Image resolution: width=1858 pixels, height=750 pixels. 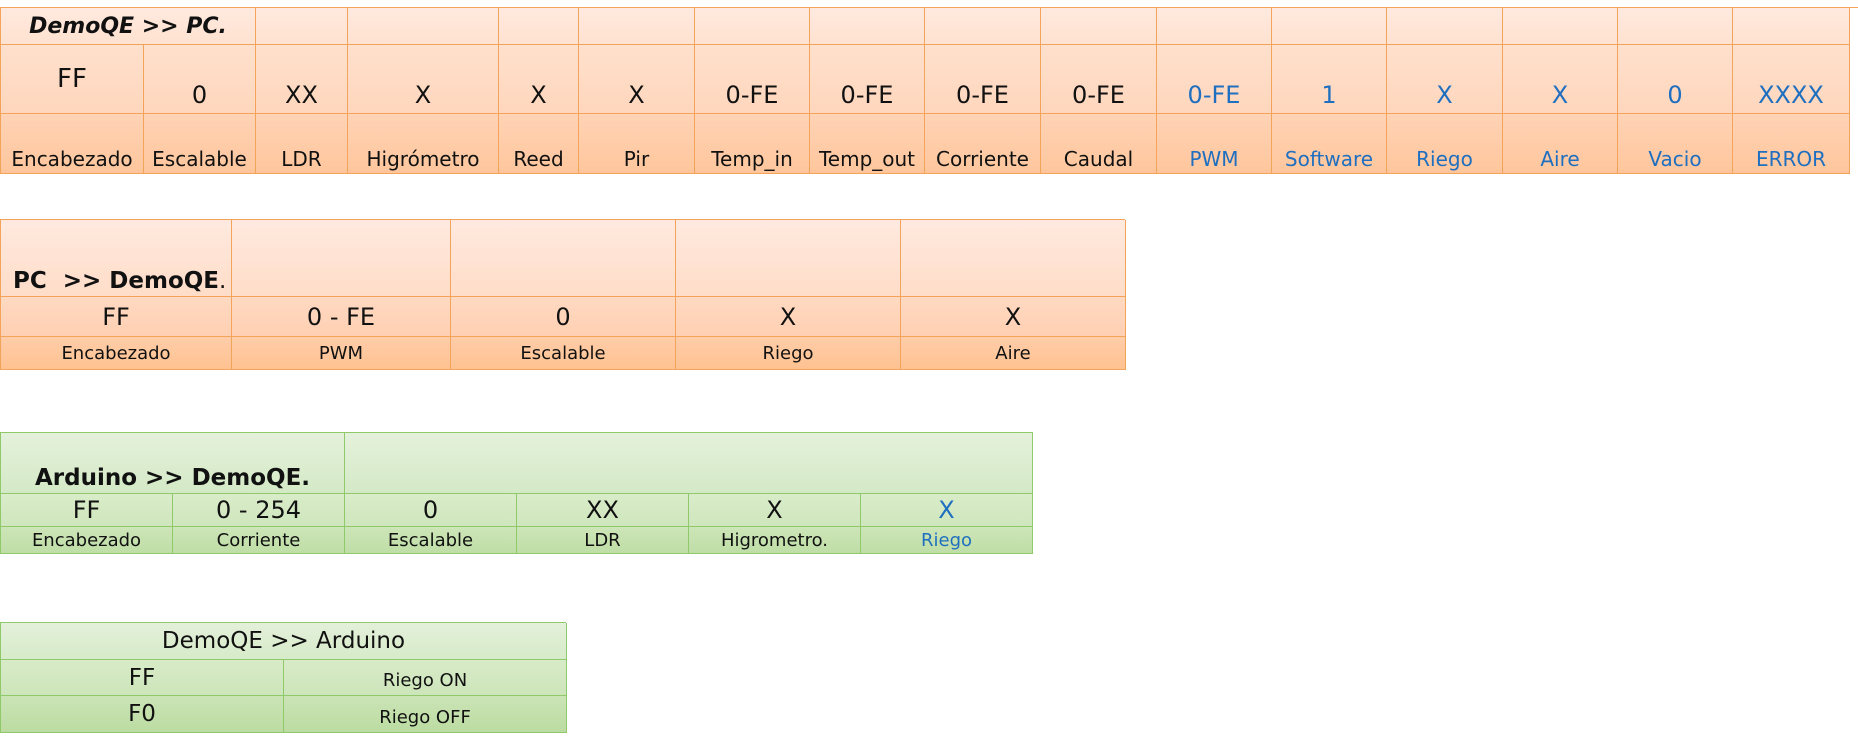 I want to click on label-cell: Temp_in, so click(x=752, y=144).